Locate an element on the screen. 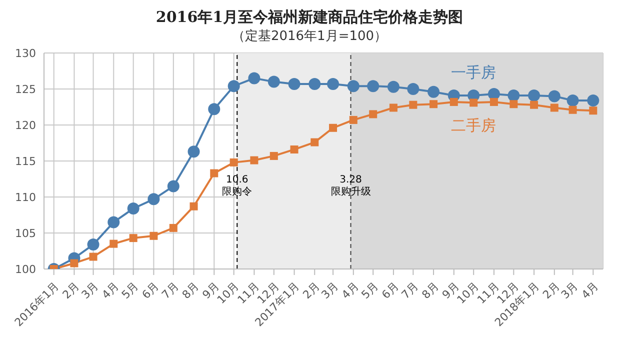 The width and height of the screenshot is (619, 339). y-tick-label: 115 is located at coordinates (25, 161).